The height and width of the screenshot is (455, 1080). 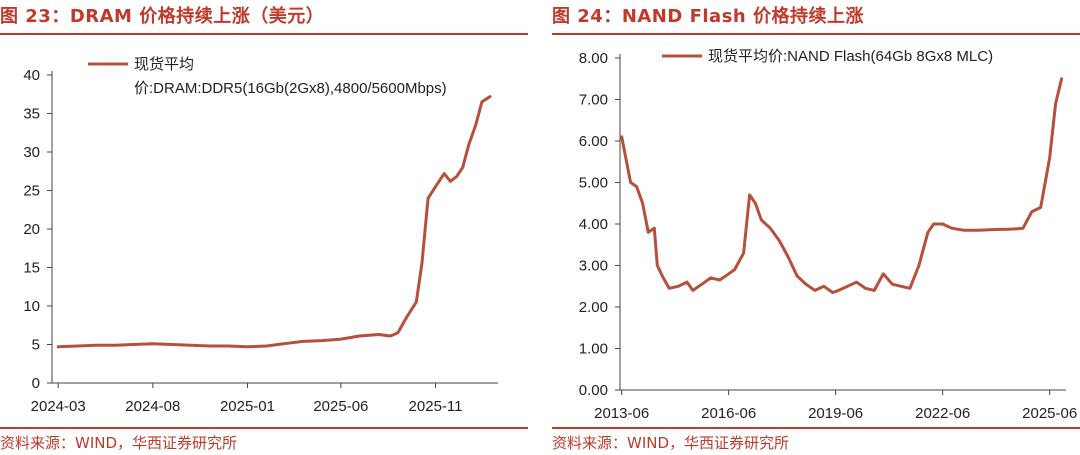 What do you see at coordinates (593, 349) in the screenshot?
I see `y-tick-label: 1.00` at bounding box center [593, 349].